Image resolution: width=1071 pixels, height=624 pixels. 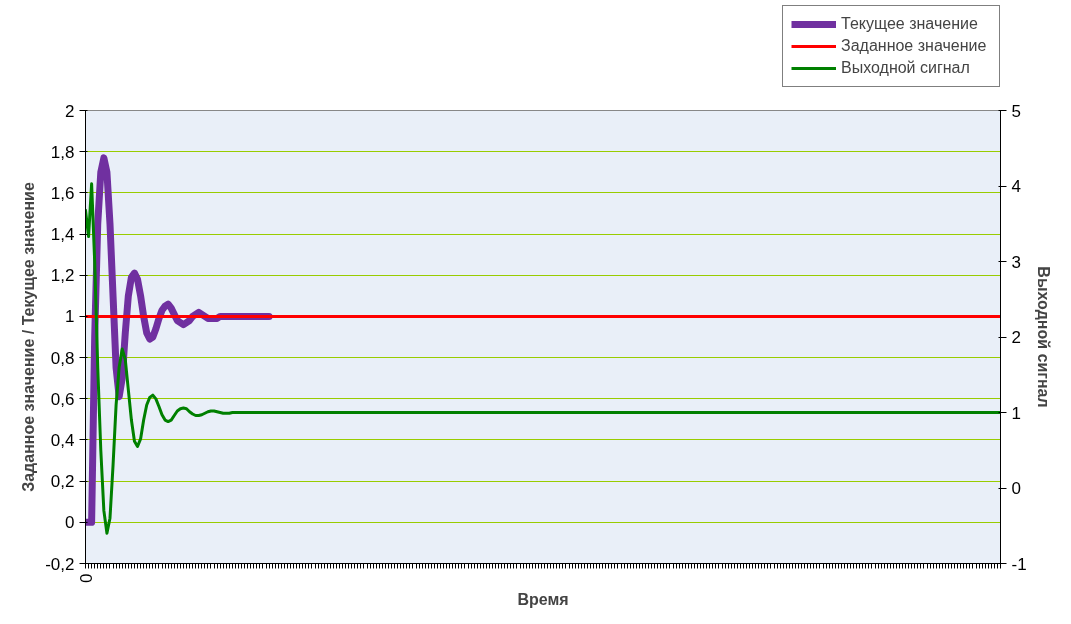 What do you see at coordinates (914, 46) in the screenshot?
I see `legend-label: Заданное значение` at bounding box center [914, 46].